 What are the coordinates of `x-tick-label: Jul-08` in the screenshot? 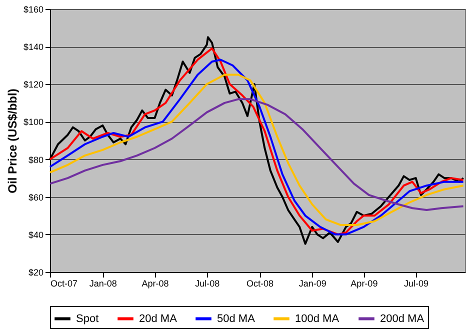 It's located at (207, 283).